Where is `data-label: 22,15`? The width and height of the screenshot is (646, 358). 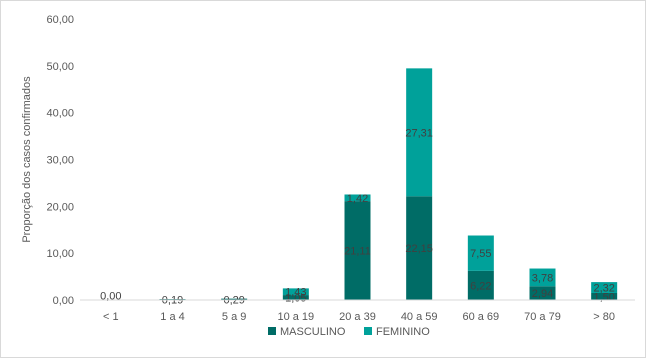 data-label: 22,15 is located at coordinates (419, 249).